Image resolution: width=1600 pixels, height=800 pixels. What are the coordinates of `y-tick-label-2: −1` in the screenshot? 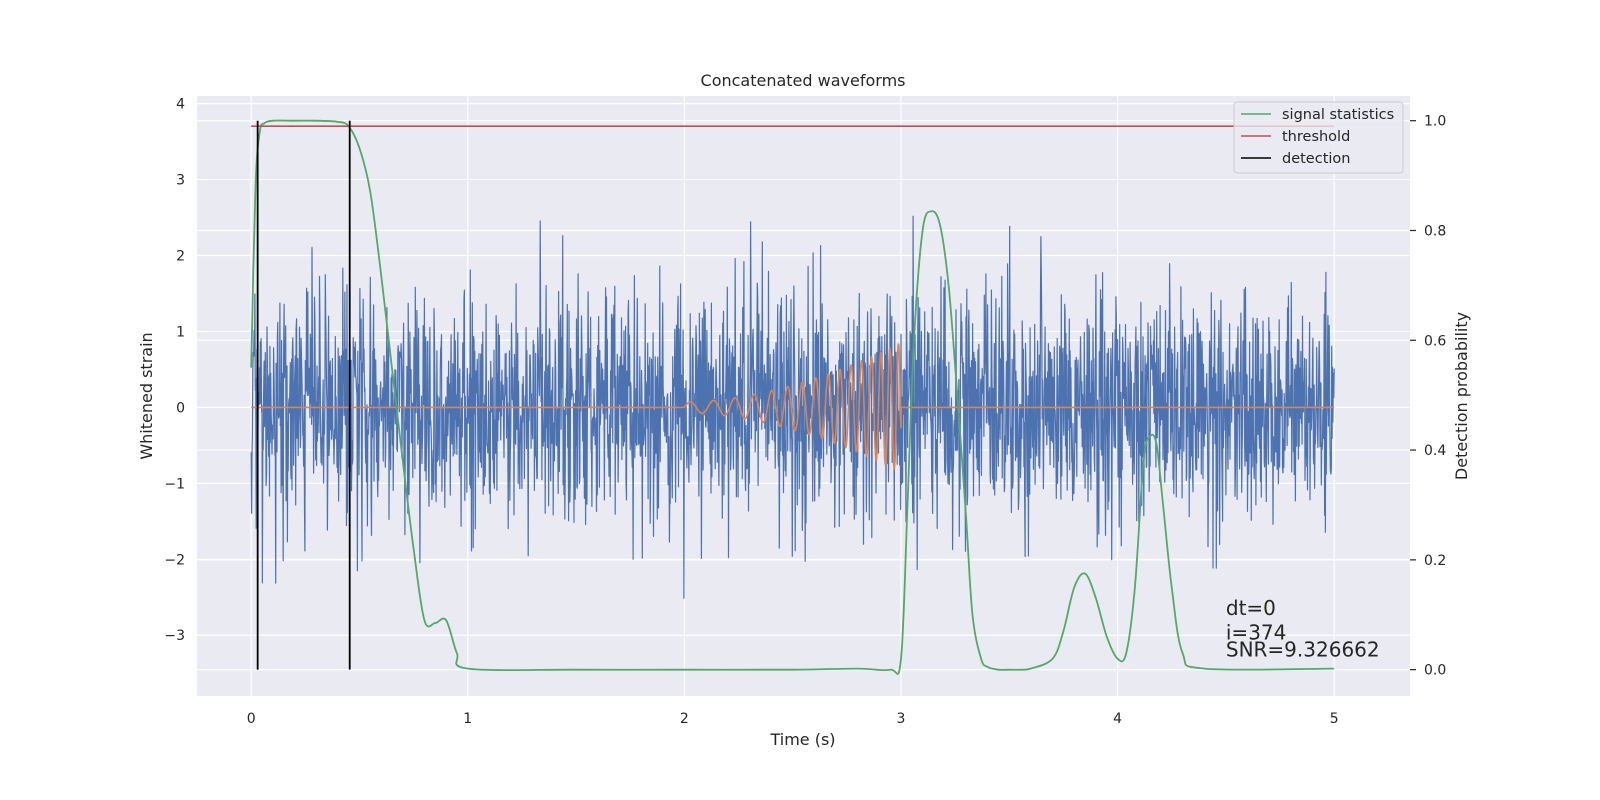 It's located at (174, 484).